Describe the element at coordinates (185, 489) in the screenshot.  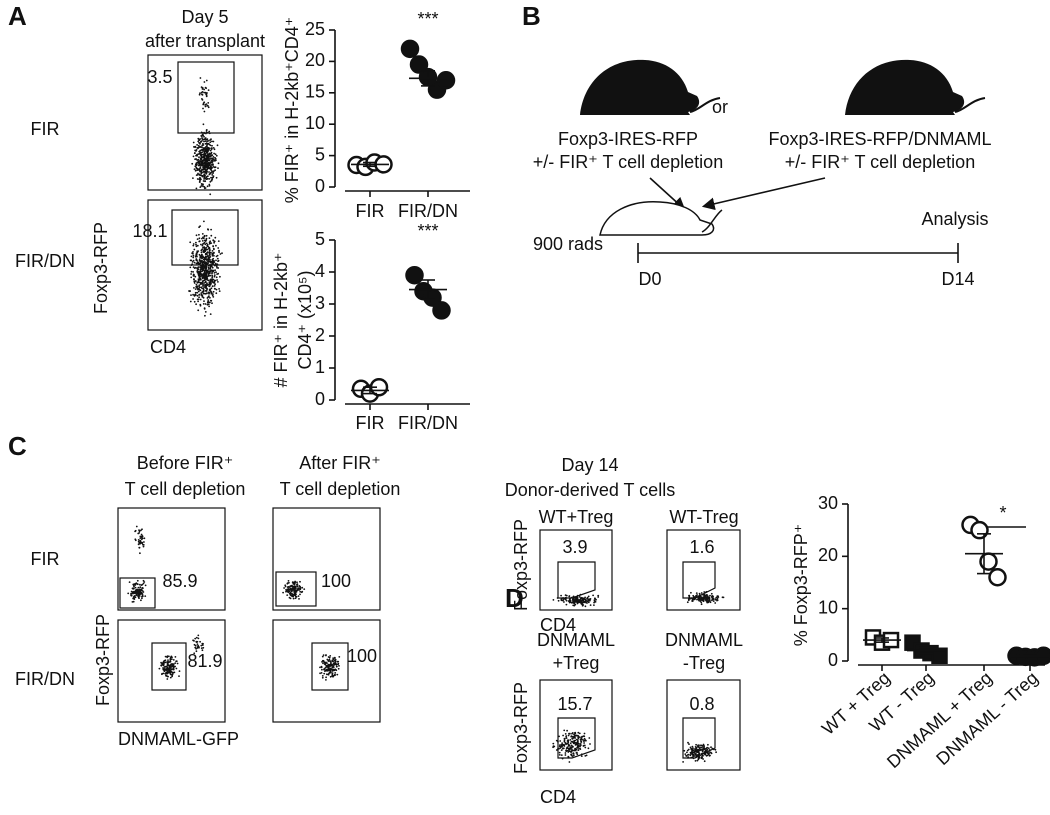
I see `column-title: T cell depletion` at that location.